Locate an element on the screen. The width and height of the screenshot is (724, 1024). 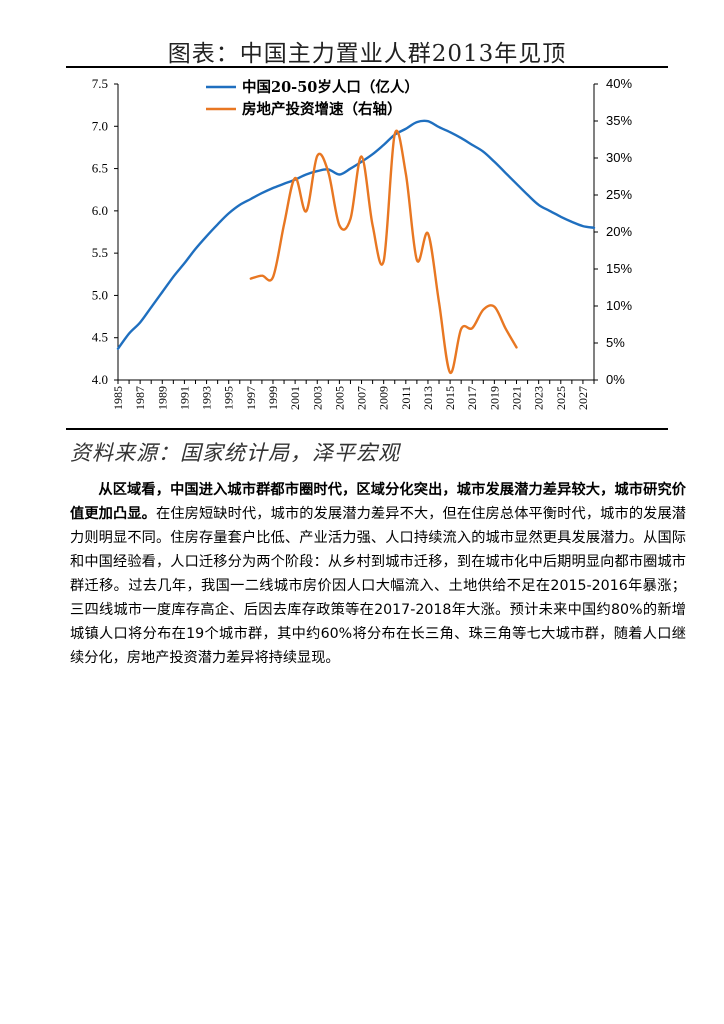
x-tick-label: 2015 is located at coordinates (450, 398).